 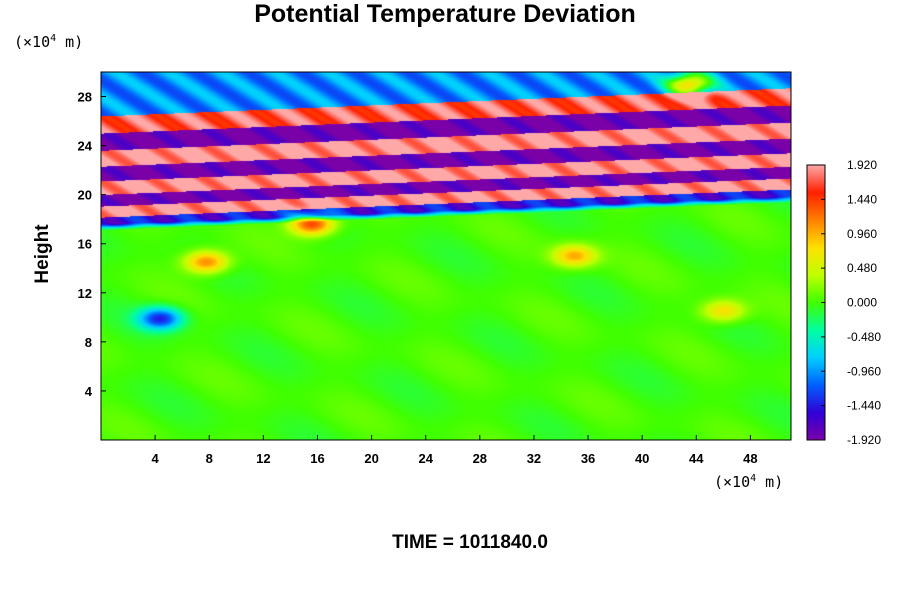 I want to click on chart-title: Potential Temperature Deviation, so click(x=445, y=14).